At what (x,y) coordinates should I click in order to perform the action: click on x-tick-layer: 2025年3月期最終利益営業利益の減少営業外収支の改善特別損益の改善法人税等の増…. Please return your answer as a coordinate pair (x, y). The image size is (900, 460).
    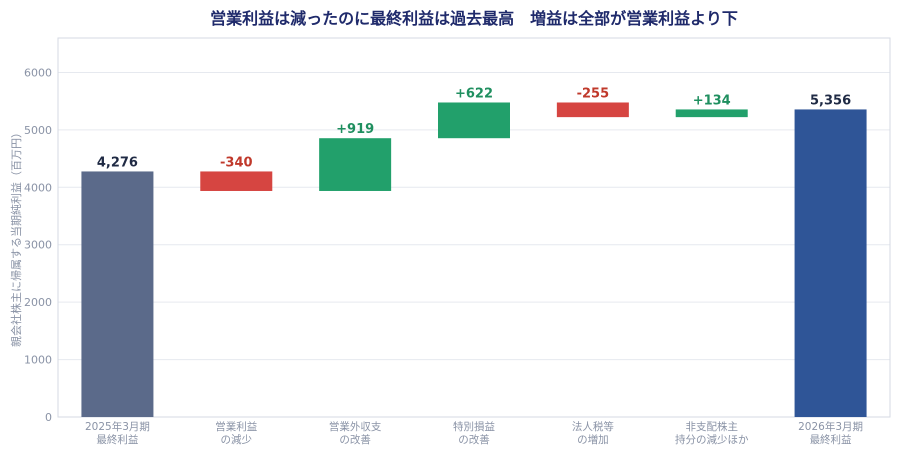
    Looking at the image, I should click on (474, 433).